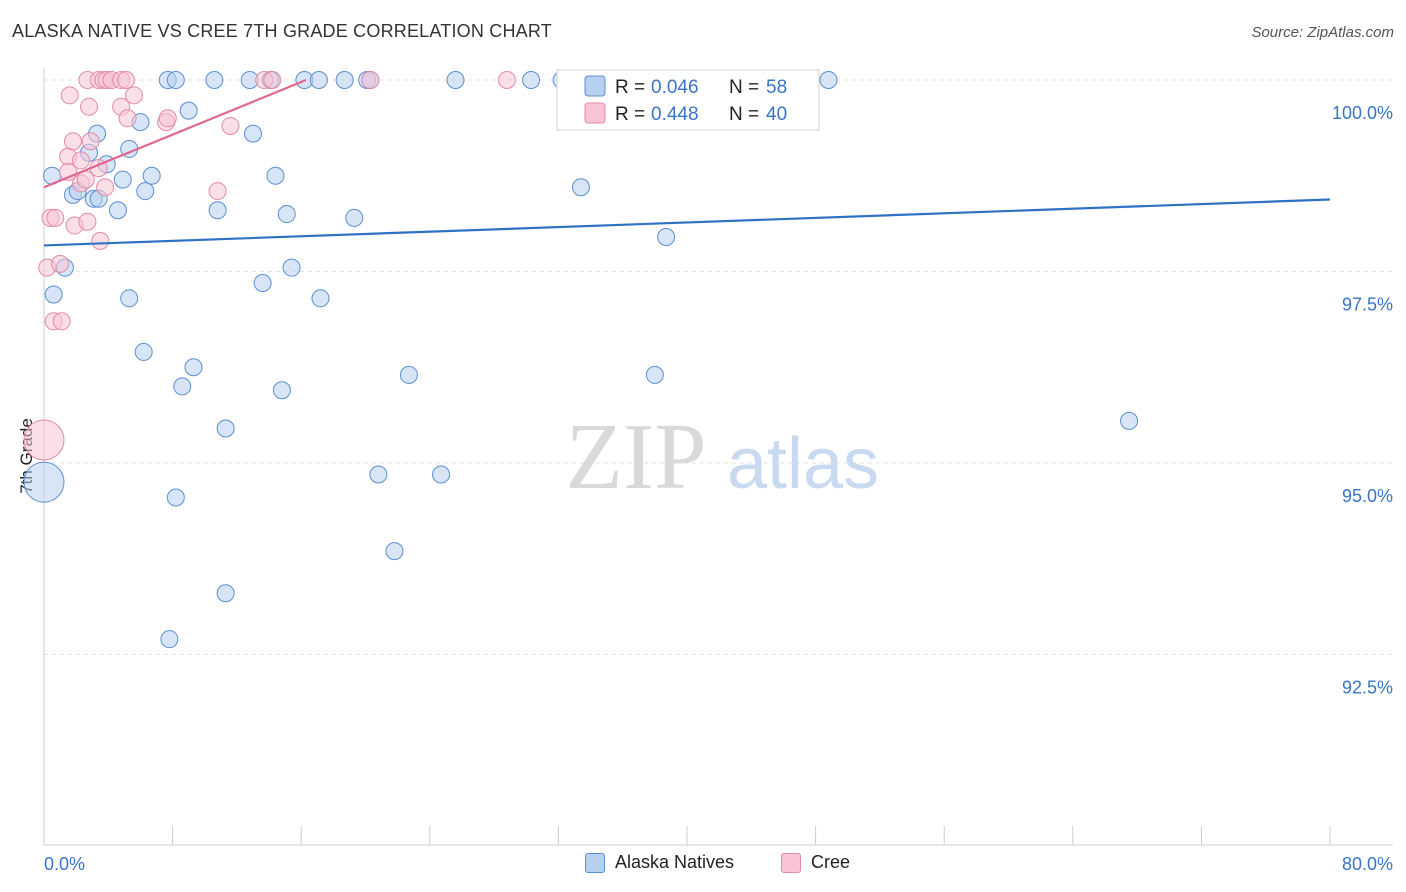  Describe the element at coordinates (688, 100) in the screenshot. I see `correlation-legend: R = 0.046 N = 58 R = 0.448 N = 40` at that location.